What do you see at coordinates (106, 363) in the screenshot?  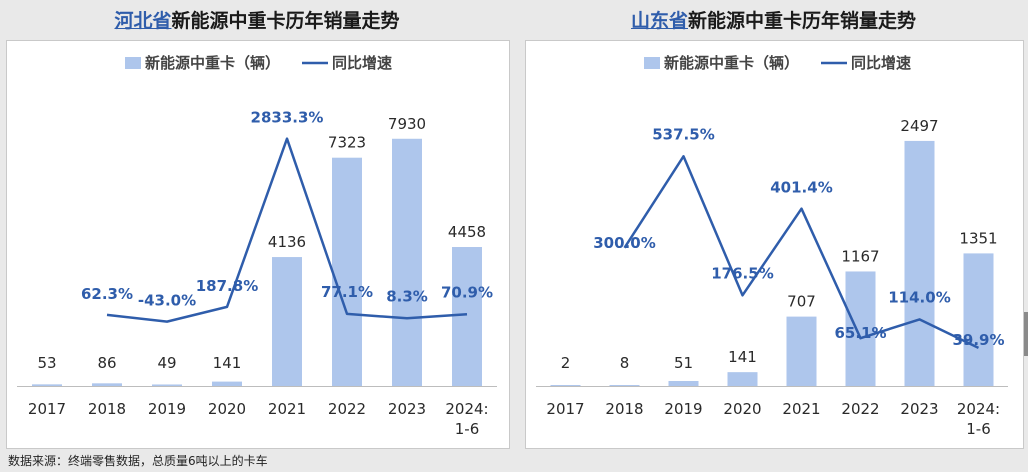 I see `bar-value-label: 86` at bounding box center [106, 363].